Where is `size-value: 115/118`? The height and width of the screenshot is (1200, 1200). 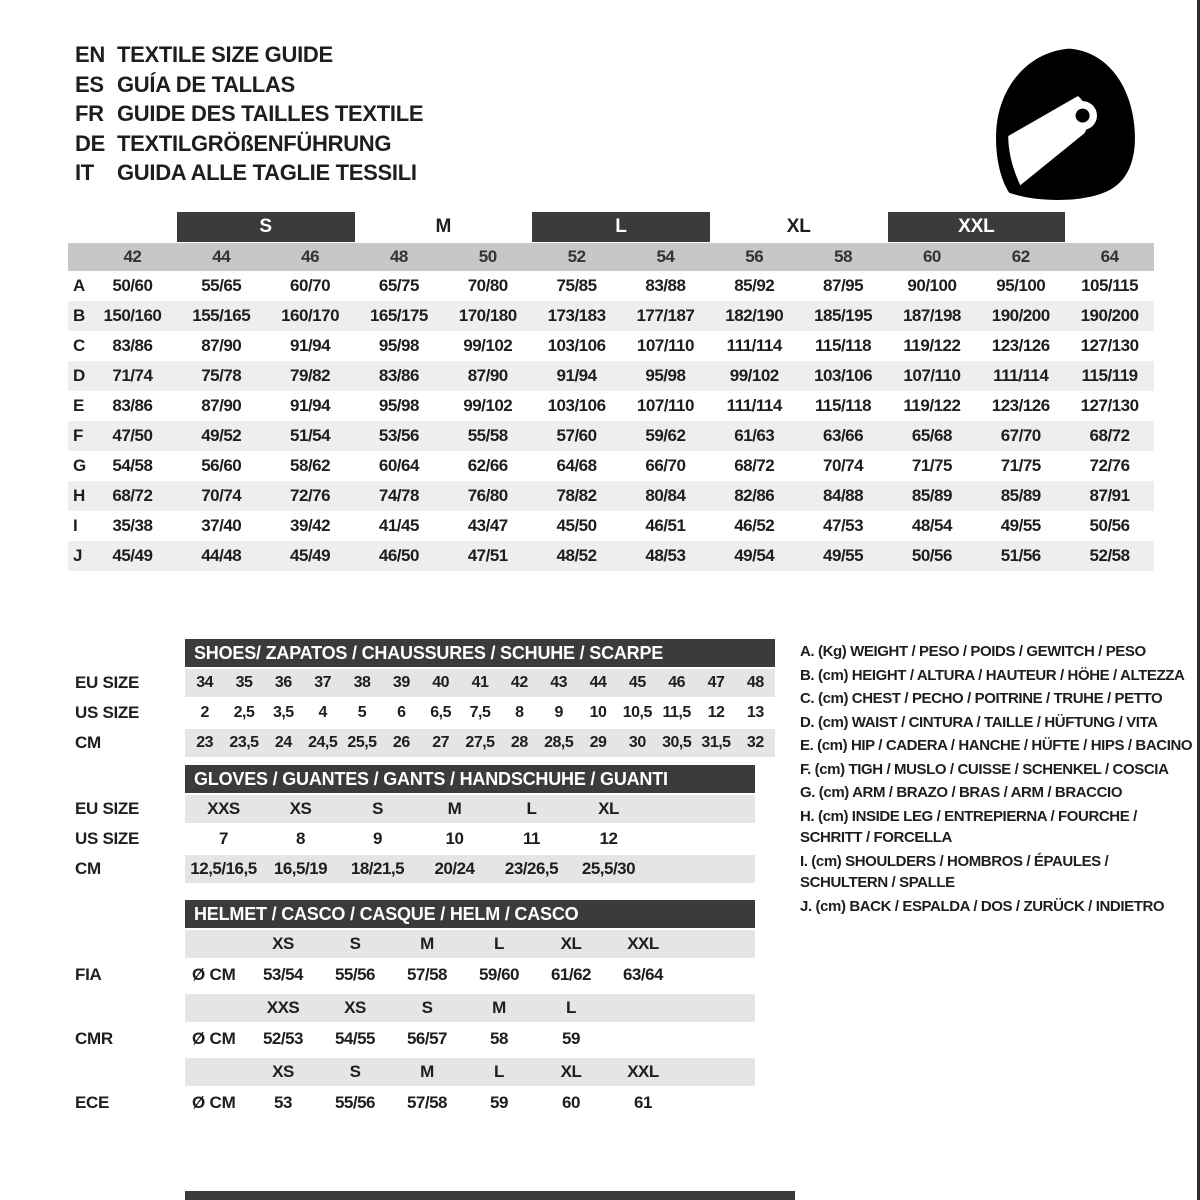 size-value: 115/118 is located at coordinates (843, 405).